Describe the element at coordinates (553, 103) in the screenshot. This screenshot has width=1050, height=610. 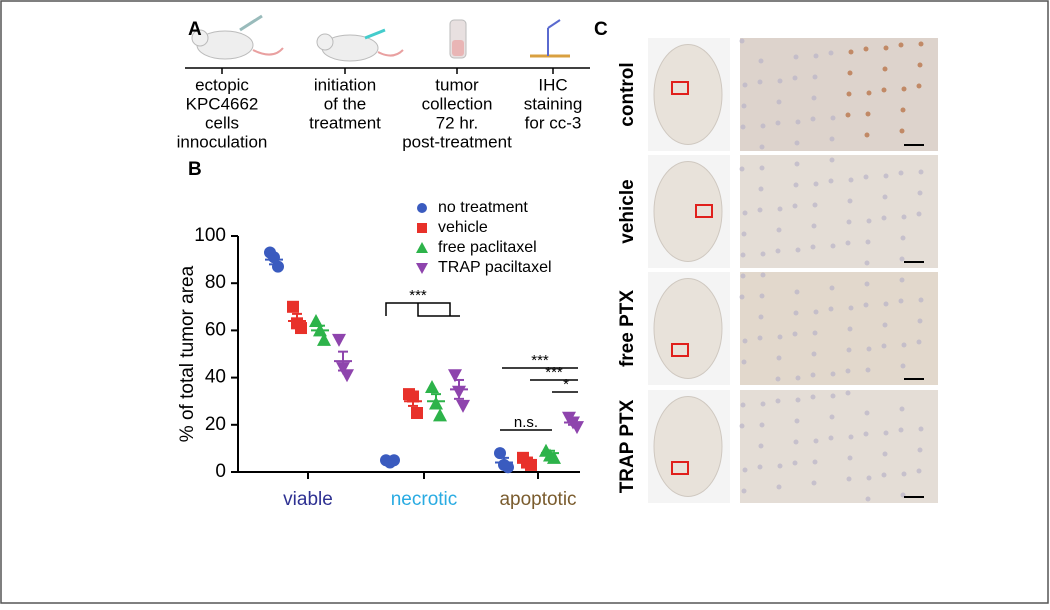
I see `timeline-step: staining` at that location.